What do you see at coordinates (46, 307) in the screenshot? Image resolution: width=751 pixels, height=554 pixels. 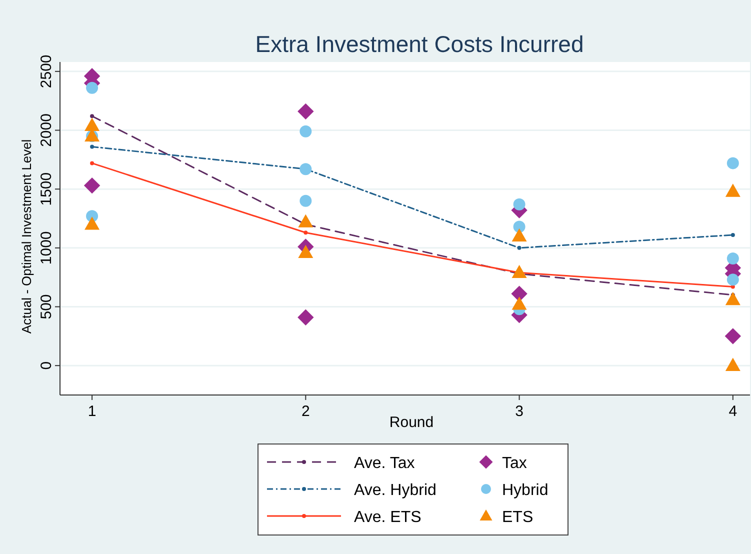 I see `y-tick-label: 500` at bounding box center [46, 307].